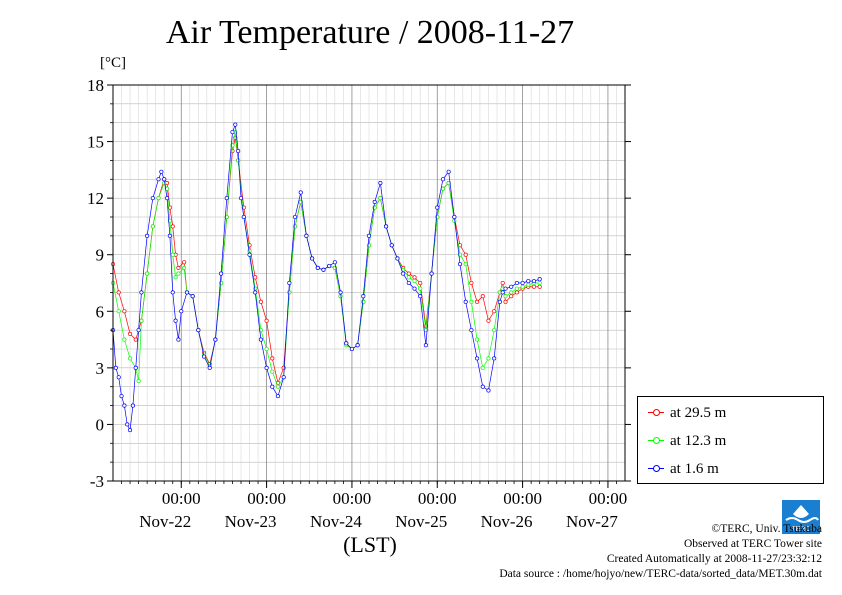 This screenshot has height=595, width=842. What do you see at coordinates (730, 440) in the screenshot?
I see `legend: at 29.5 m at 12.3 m at 1.6 m` at bounding box center [730, 440].